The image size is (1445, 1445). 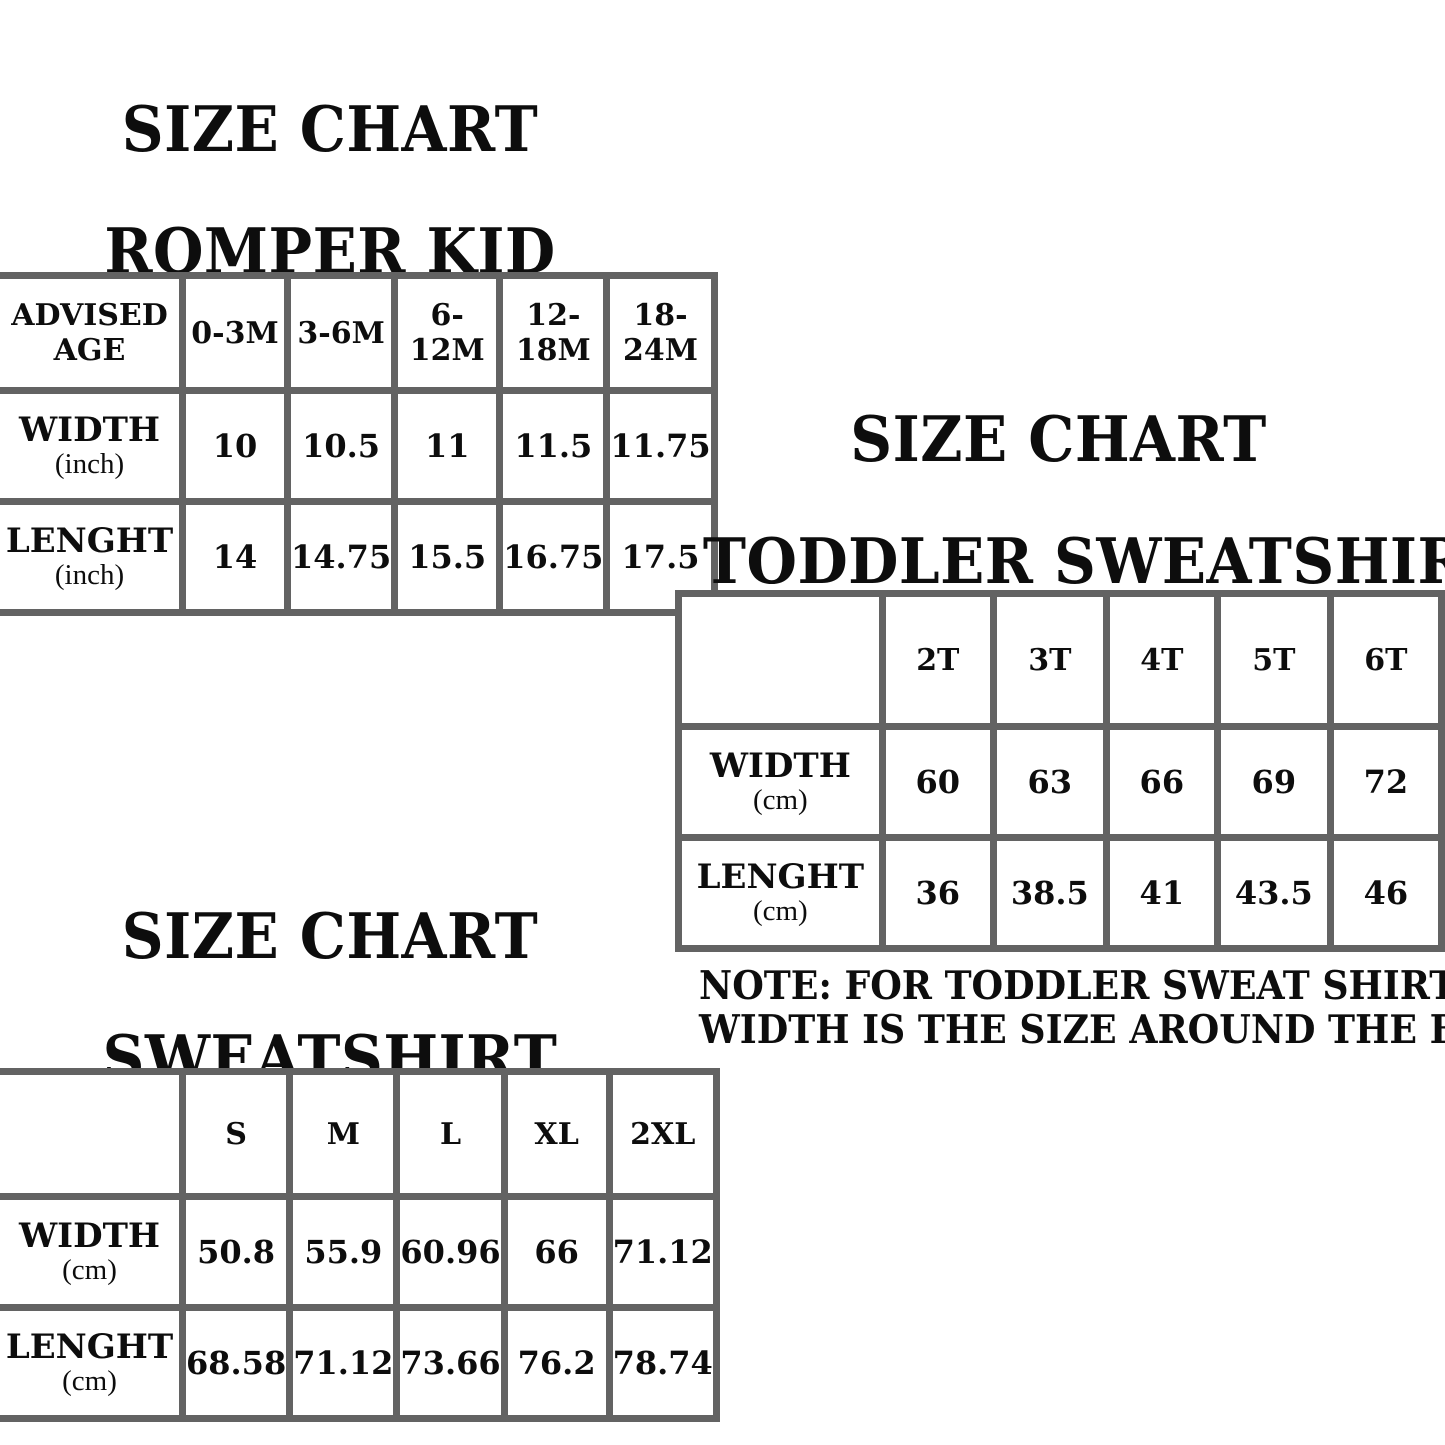 I want to click on toddler-lenght-value-0: 36, so click(x=937, y=893).